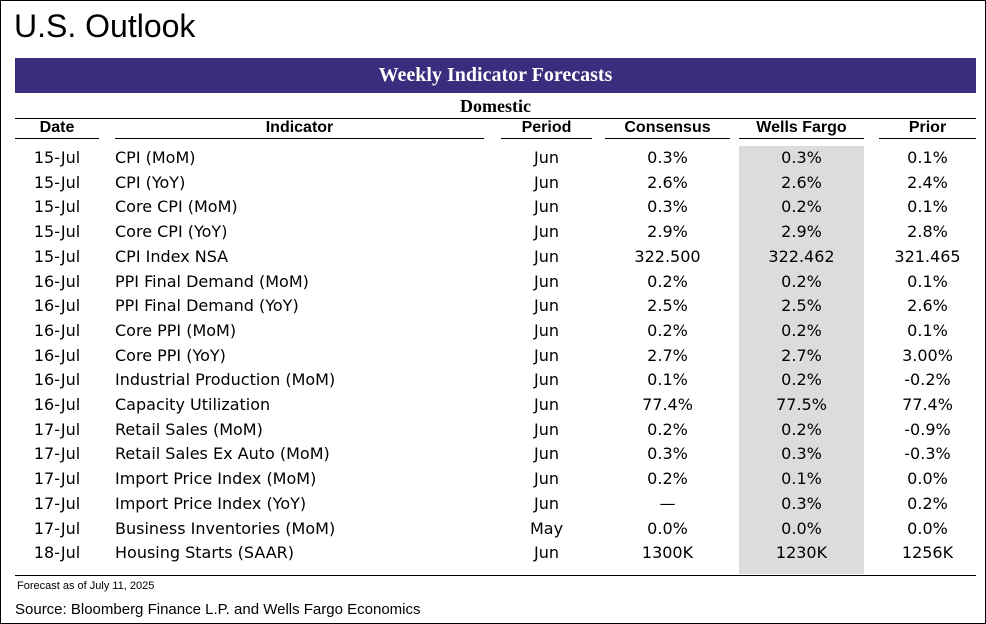 This screenshot has height=624, width=986. Describe the element at coordinates (546, 127) in the screenshot. I see `column-header-period: Period` at that location.